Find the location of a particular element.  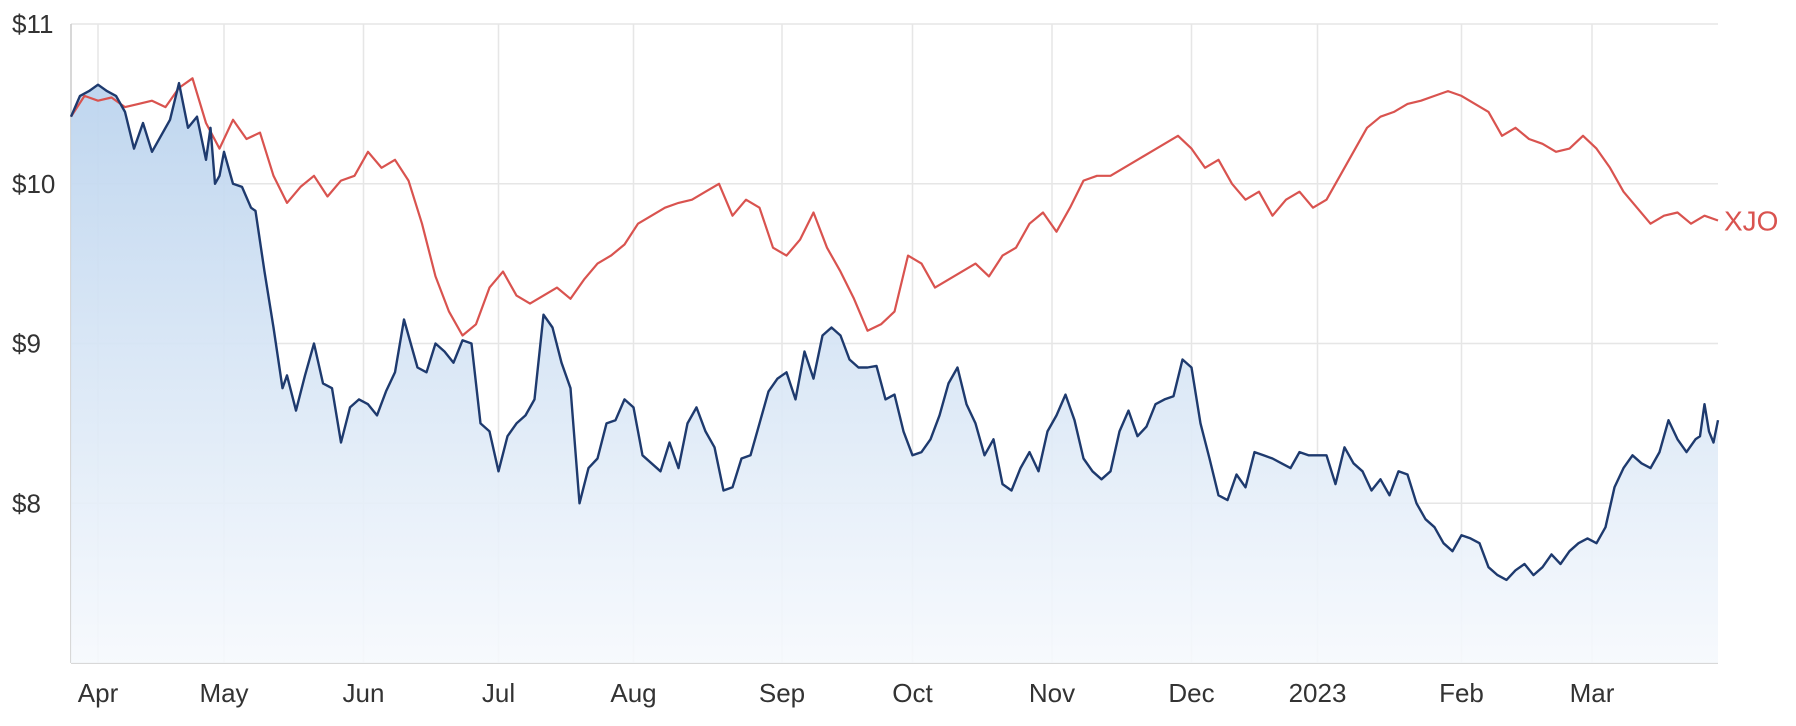

y-tick-label: $11 is located at coordinates (32, 24).